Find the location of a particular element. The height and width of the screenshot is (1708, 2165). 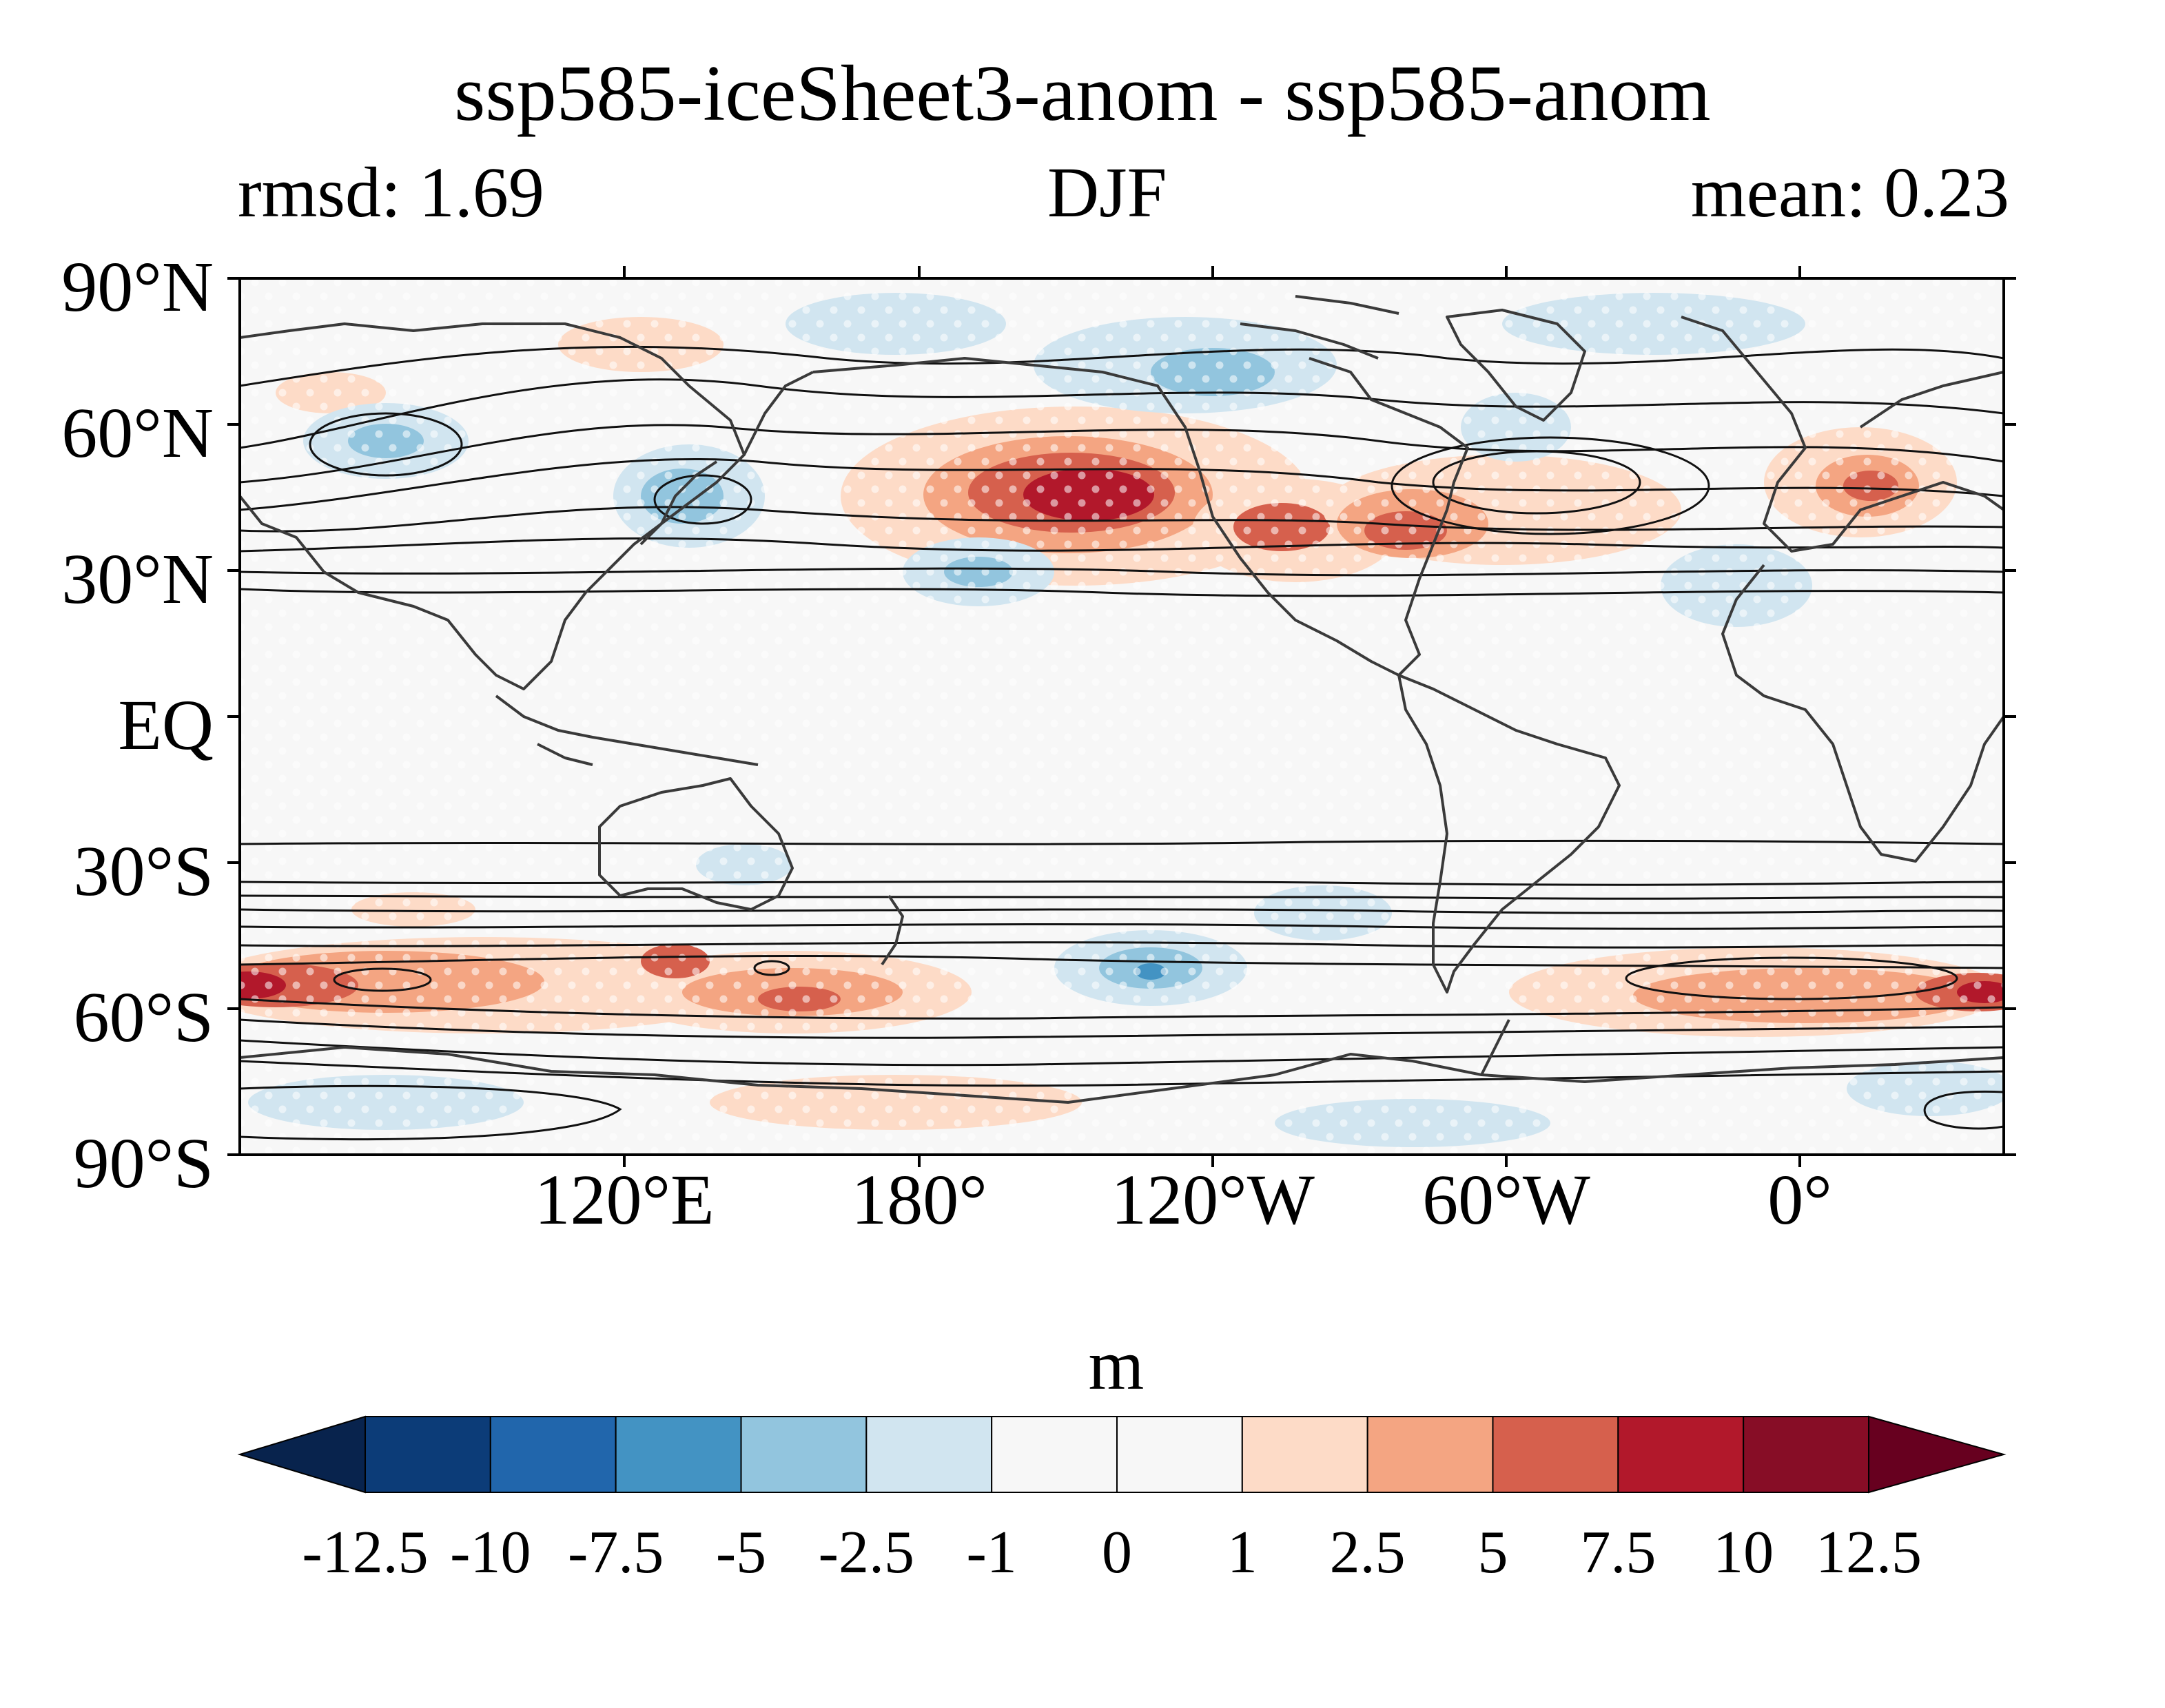

coastline-antarctica is located at coordinates (1122, 1075).